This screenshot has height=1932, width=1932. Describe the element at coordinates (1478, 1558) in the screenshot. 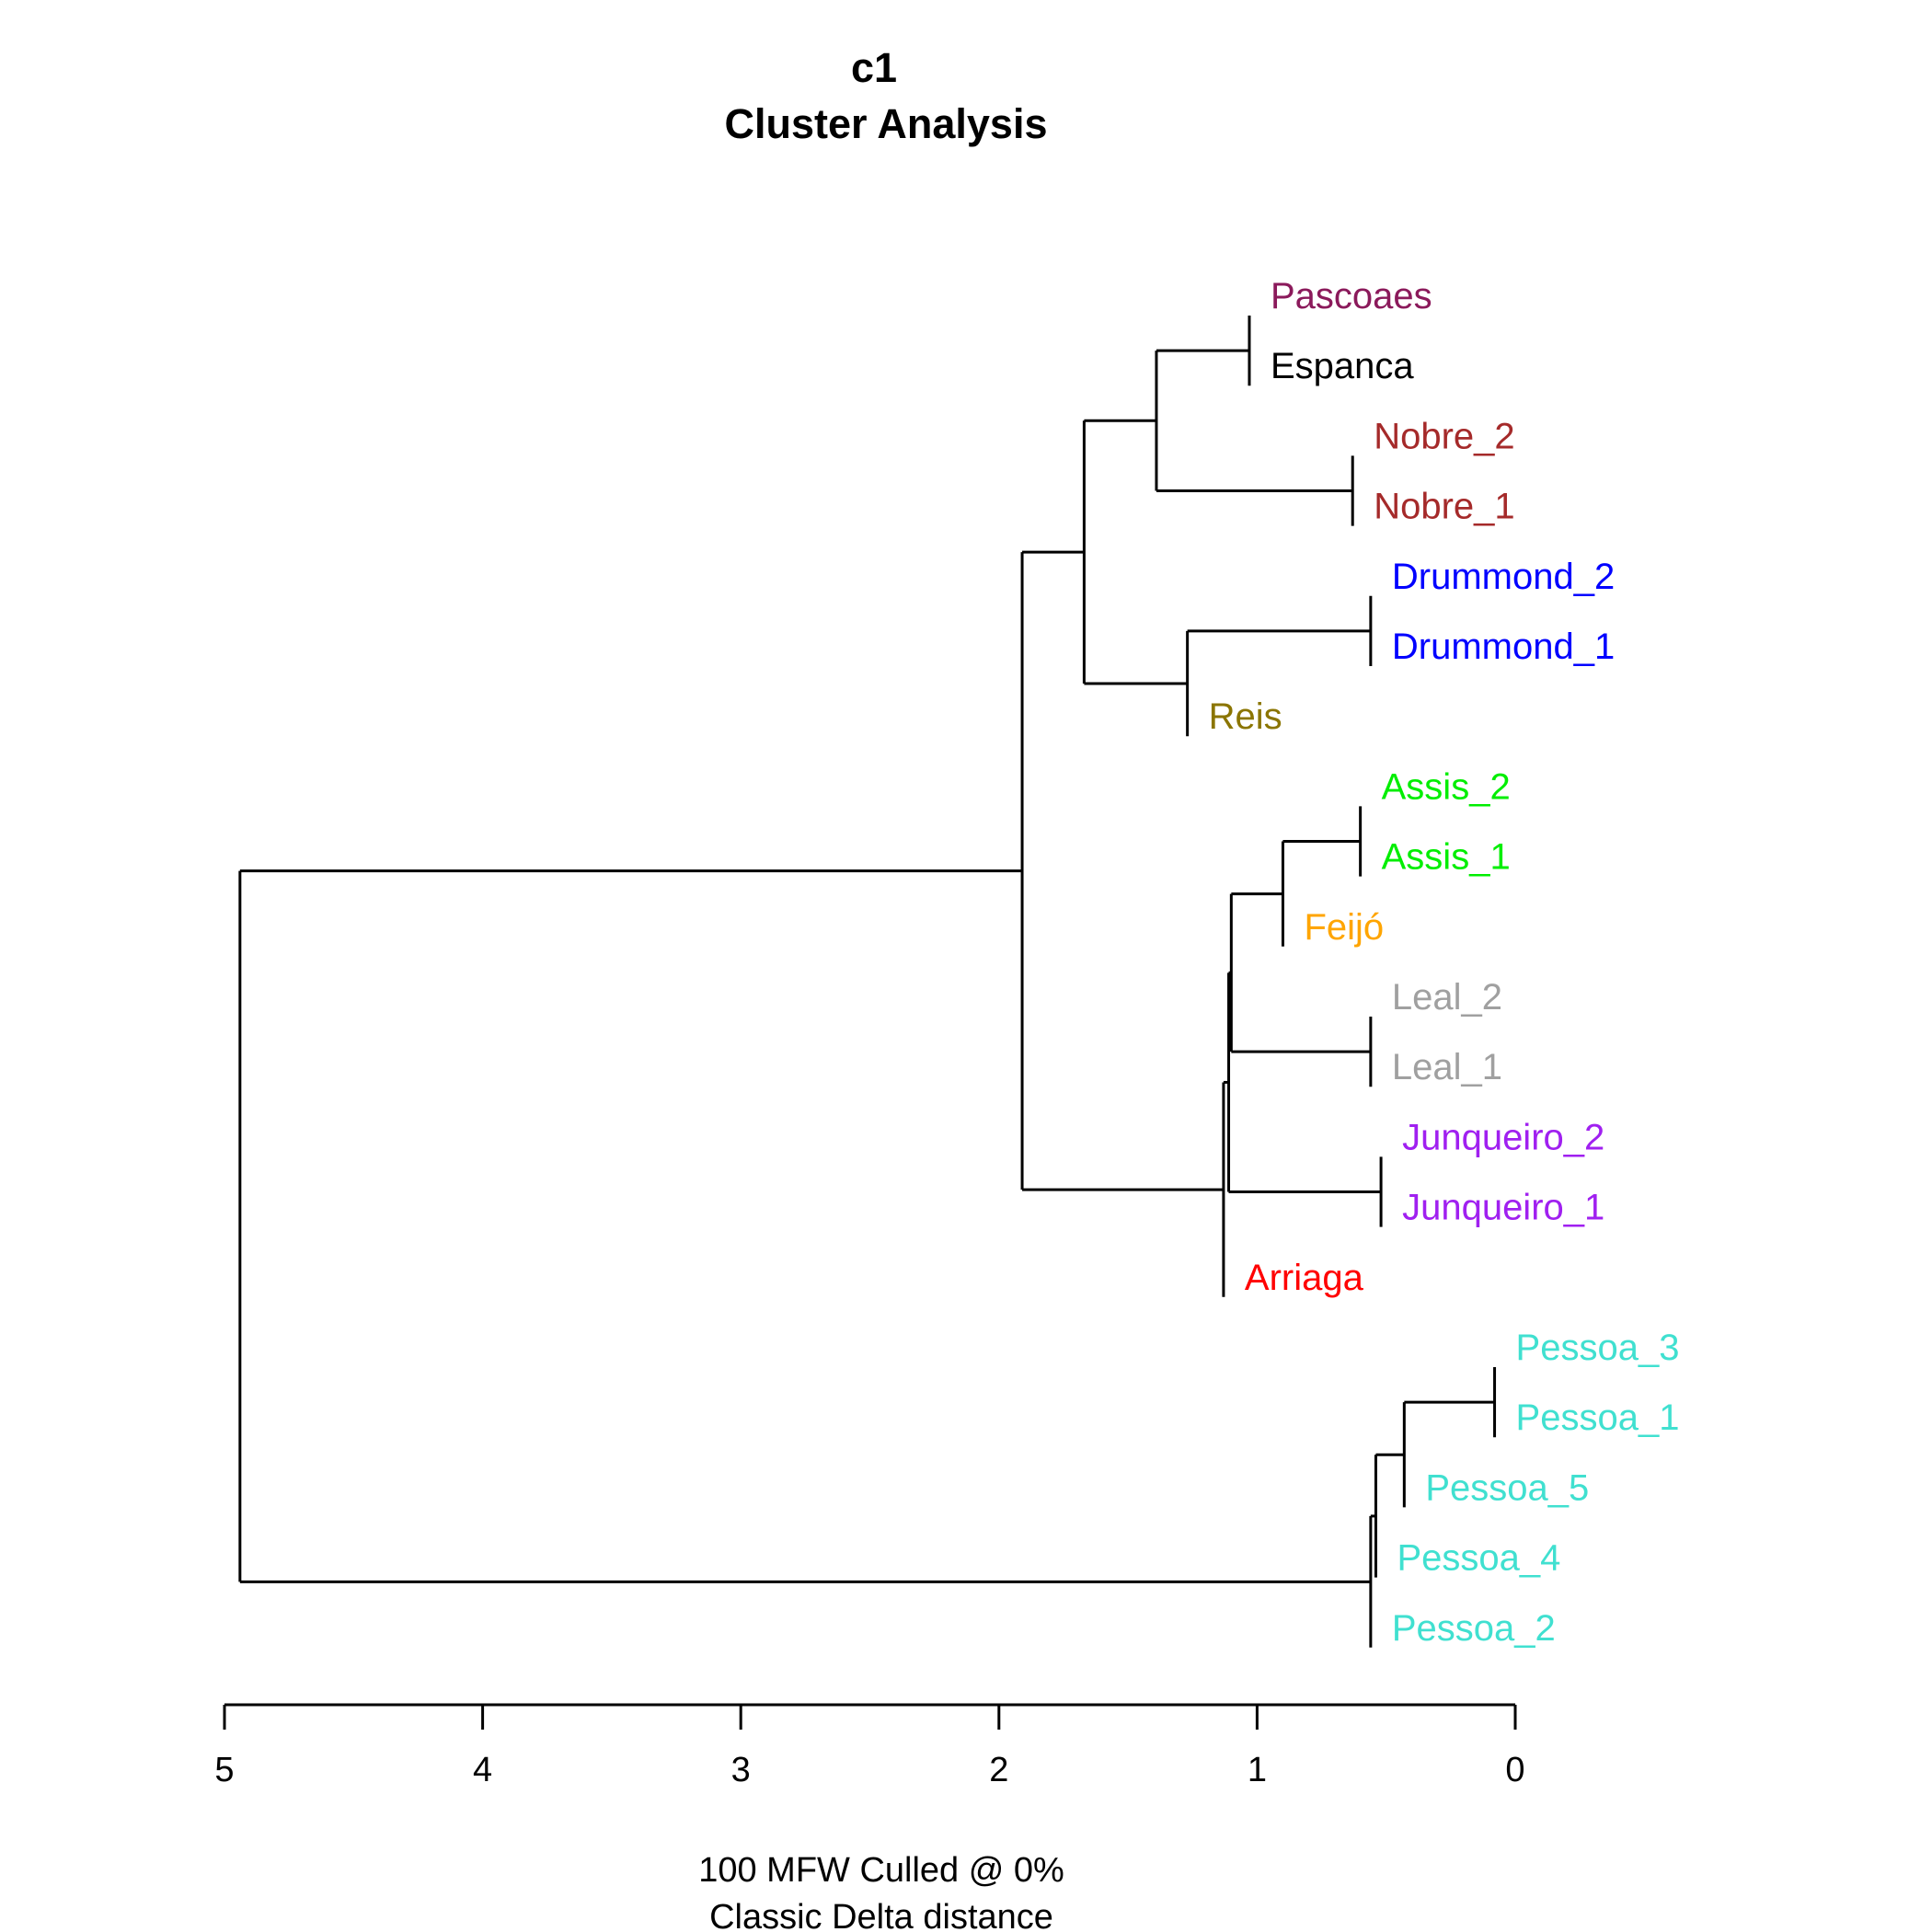

I see `leaf-label-pessoa-4: Pessoa_4` at that location.